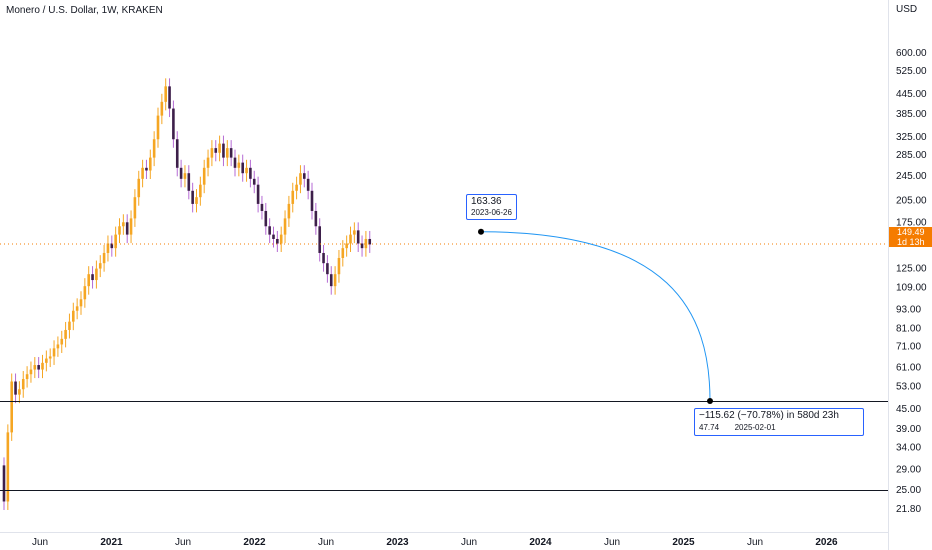 This screenshot has height=550, width=932. I want to click on projection-end-point, so click(710, 401).